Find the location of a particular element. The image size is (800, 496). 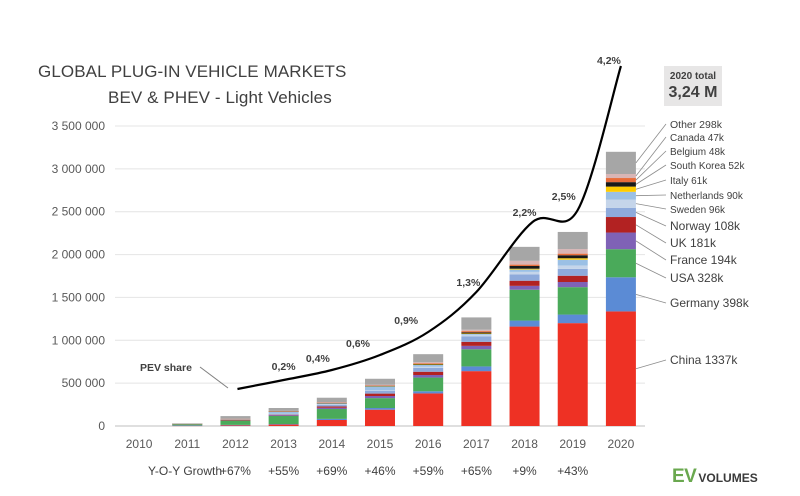

bar-segment-italy-2016 is located at coordinates (428, 364).